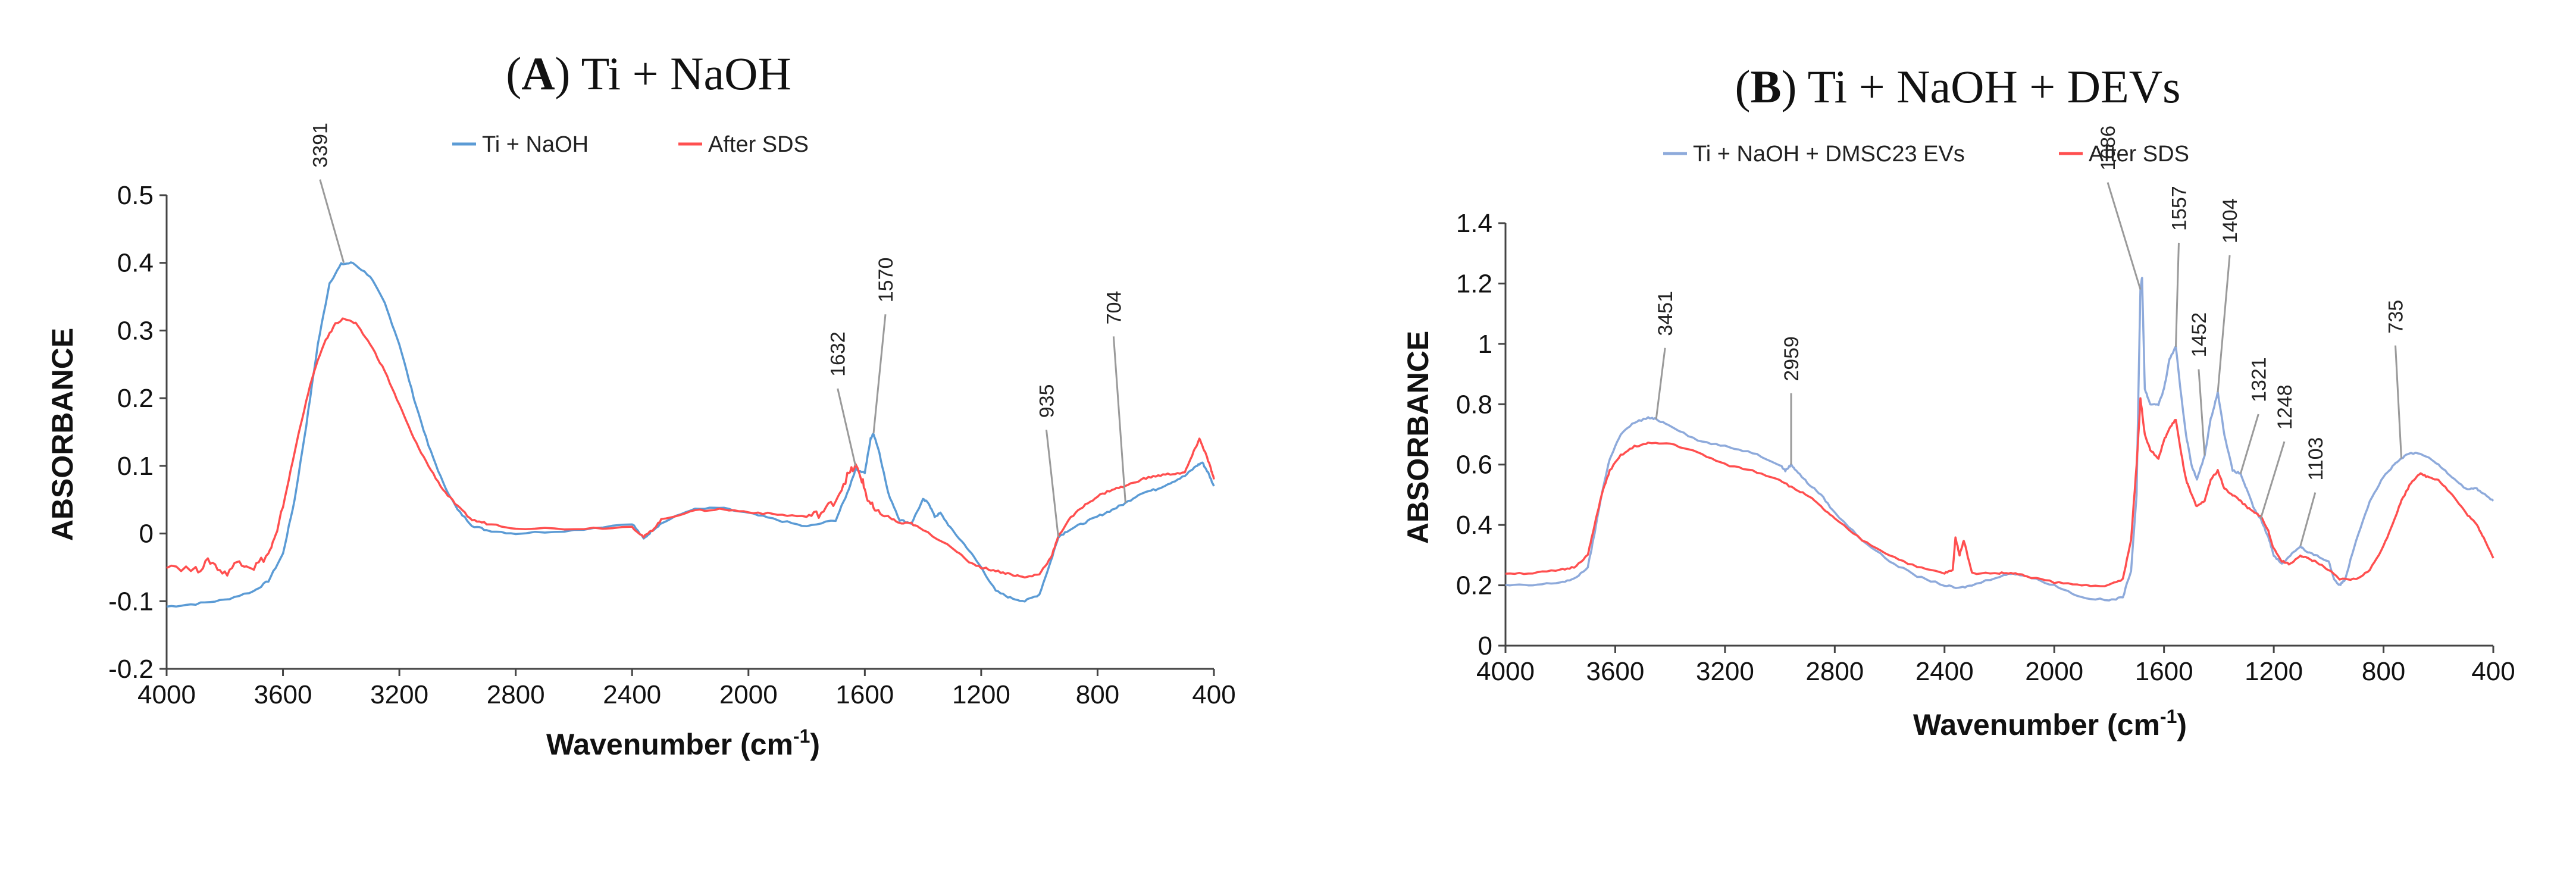 The image size is (2576, 870). I want to click on chart-b-peak-label: 1248, so click(2285, 407).